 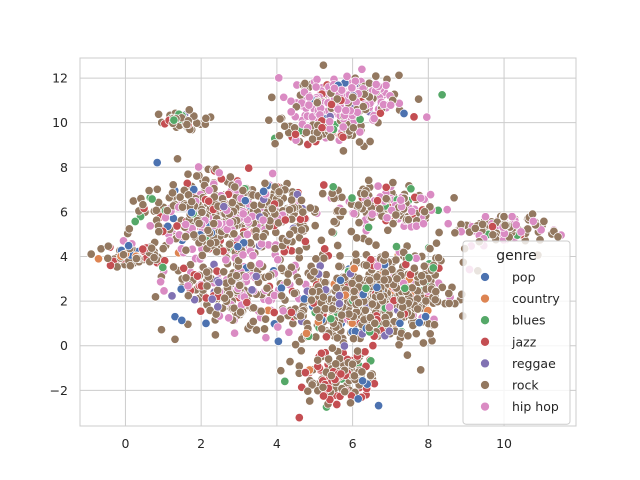 I want to click on x-tick-label: 8, so click(x=428, y=443).